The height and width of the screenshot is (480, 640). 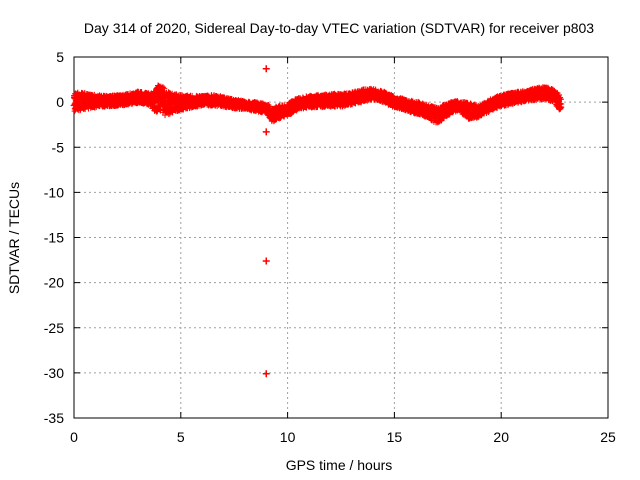 I want to click on y-tick-label: -5, so click(x=58, y=147).